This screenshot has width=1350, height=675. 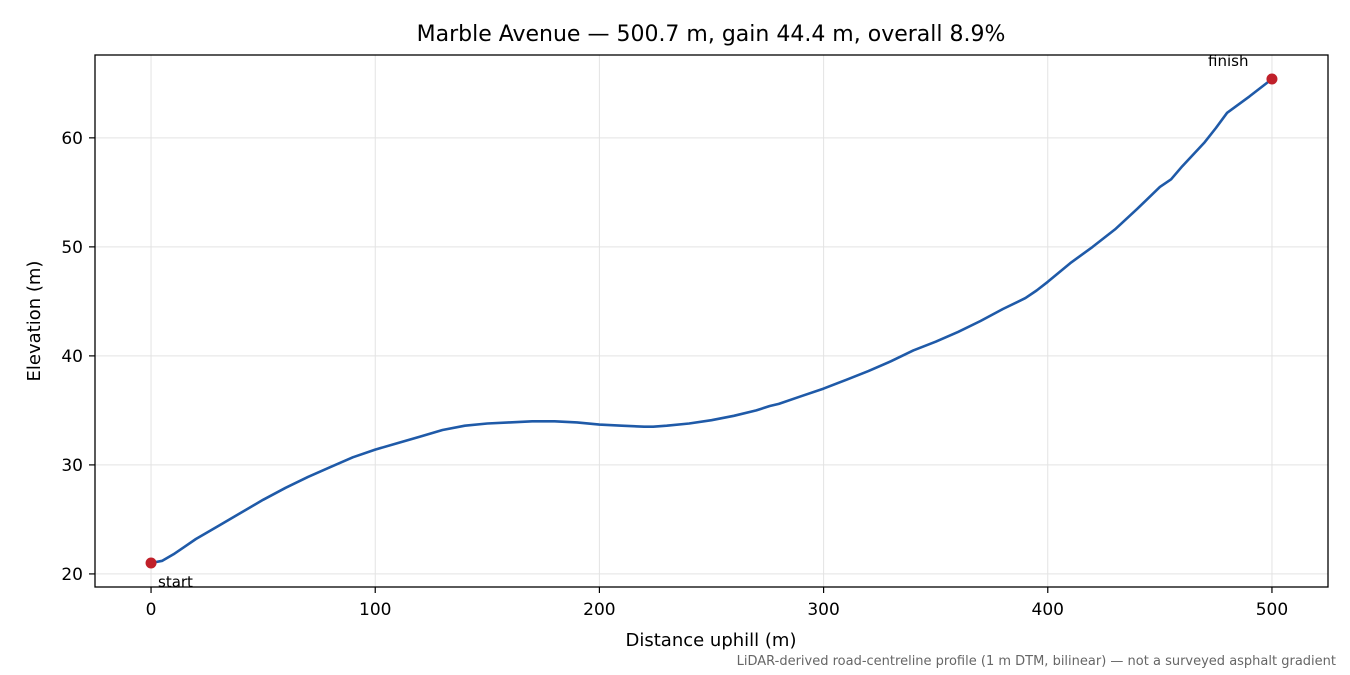 What do you see at coordinates (1048, 610) in the screenshot?
I see `x-tick-label: 400` at bounding box center [1048, 610].